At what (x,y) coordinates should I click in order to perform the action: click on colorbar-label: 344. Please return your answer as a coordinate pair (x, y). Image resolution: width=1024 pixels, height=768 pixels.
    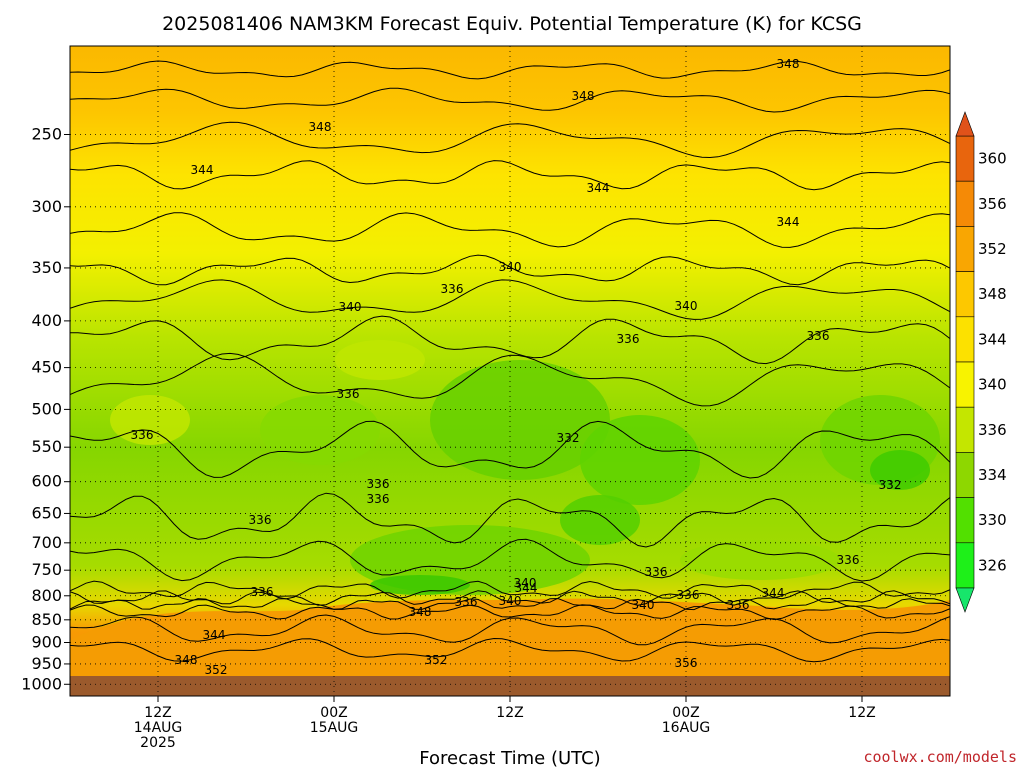
    Looking at the image, I should click on (992, 339).